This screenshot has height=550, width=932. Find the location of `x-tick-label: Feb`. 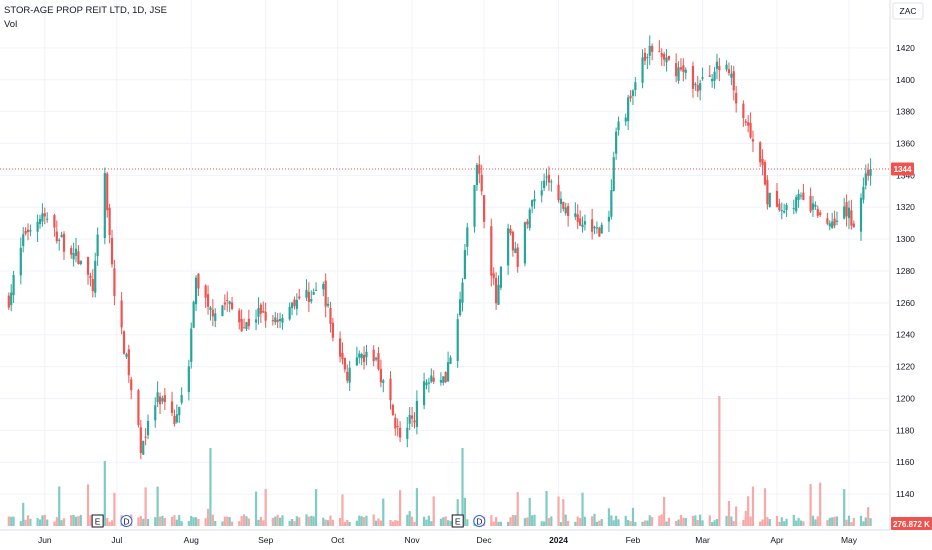

x-tick-label: Feb is located at coordinates (633, 540).